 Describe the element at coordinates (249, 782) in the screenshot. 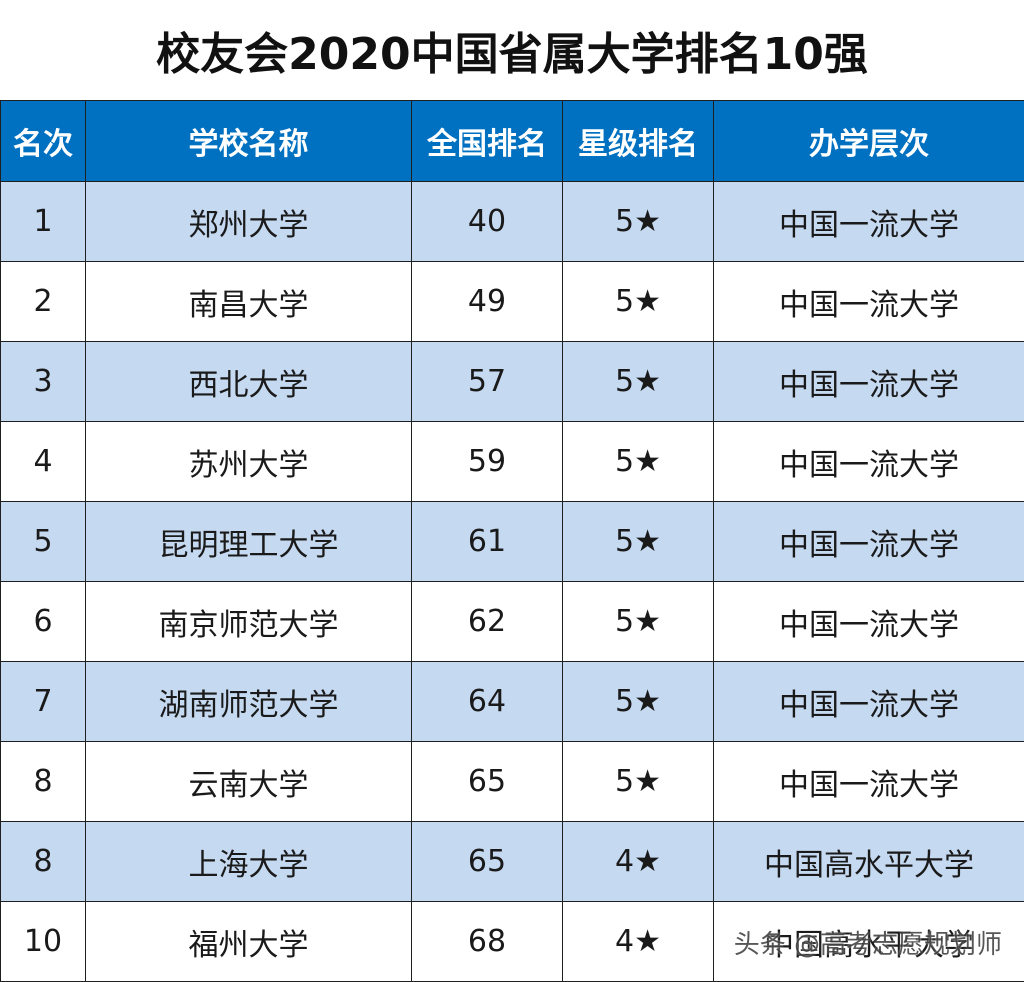

I see `cell-school: 云南大学` at that location.